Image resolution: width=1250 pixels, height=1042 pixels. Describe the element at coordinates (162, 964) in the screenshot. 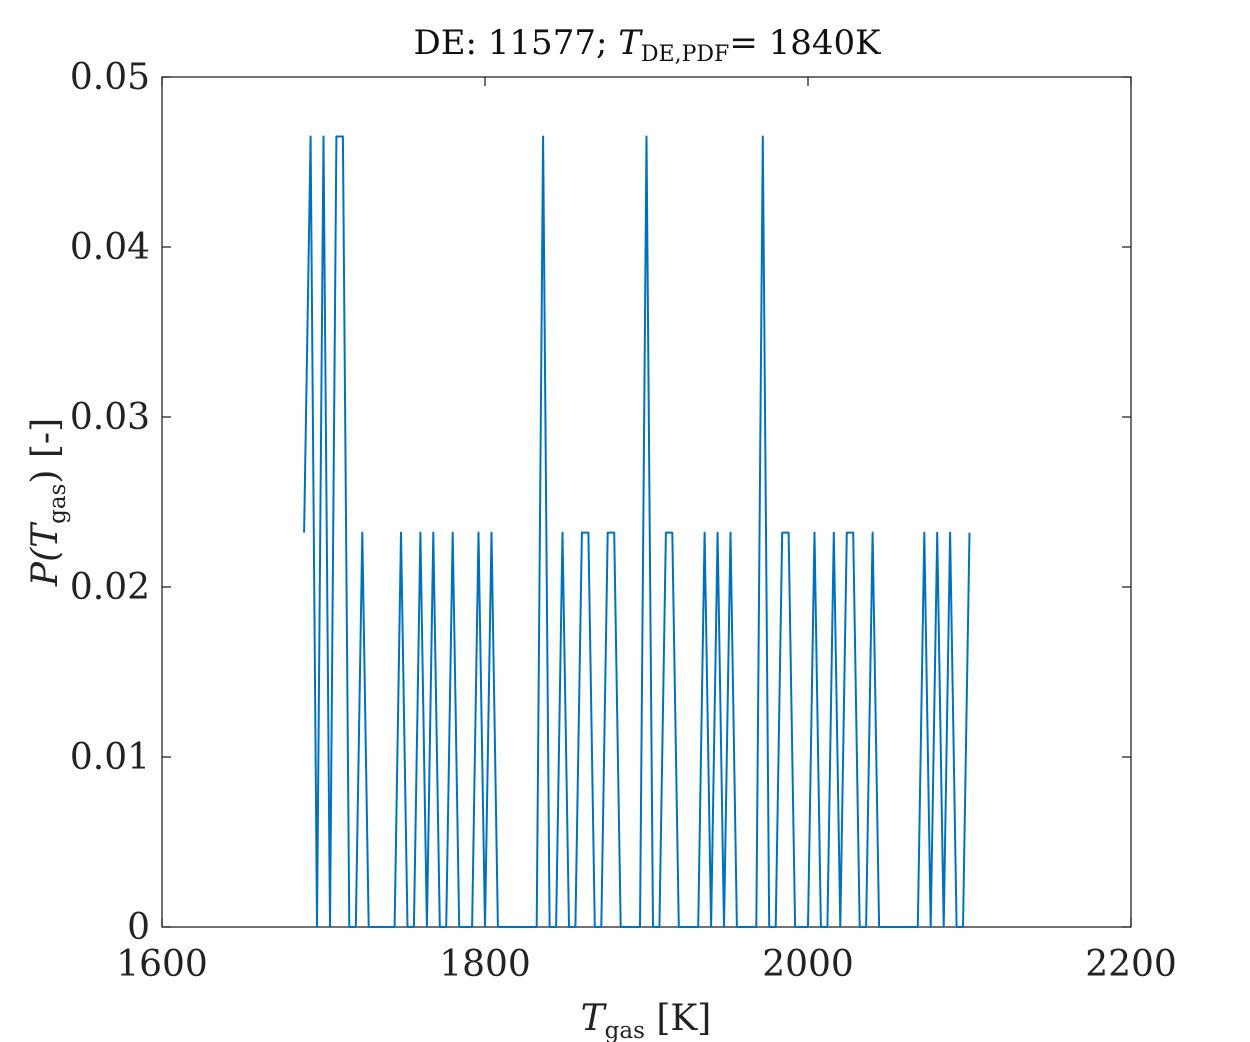

I see `x-tick-label: 1600` at that location.